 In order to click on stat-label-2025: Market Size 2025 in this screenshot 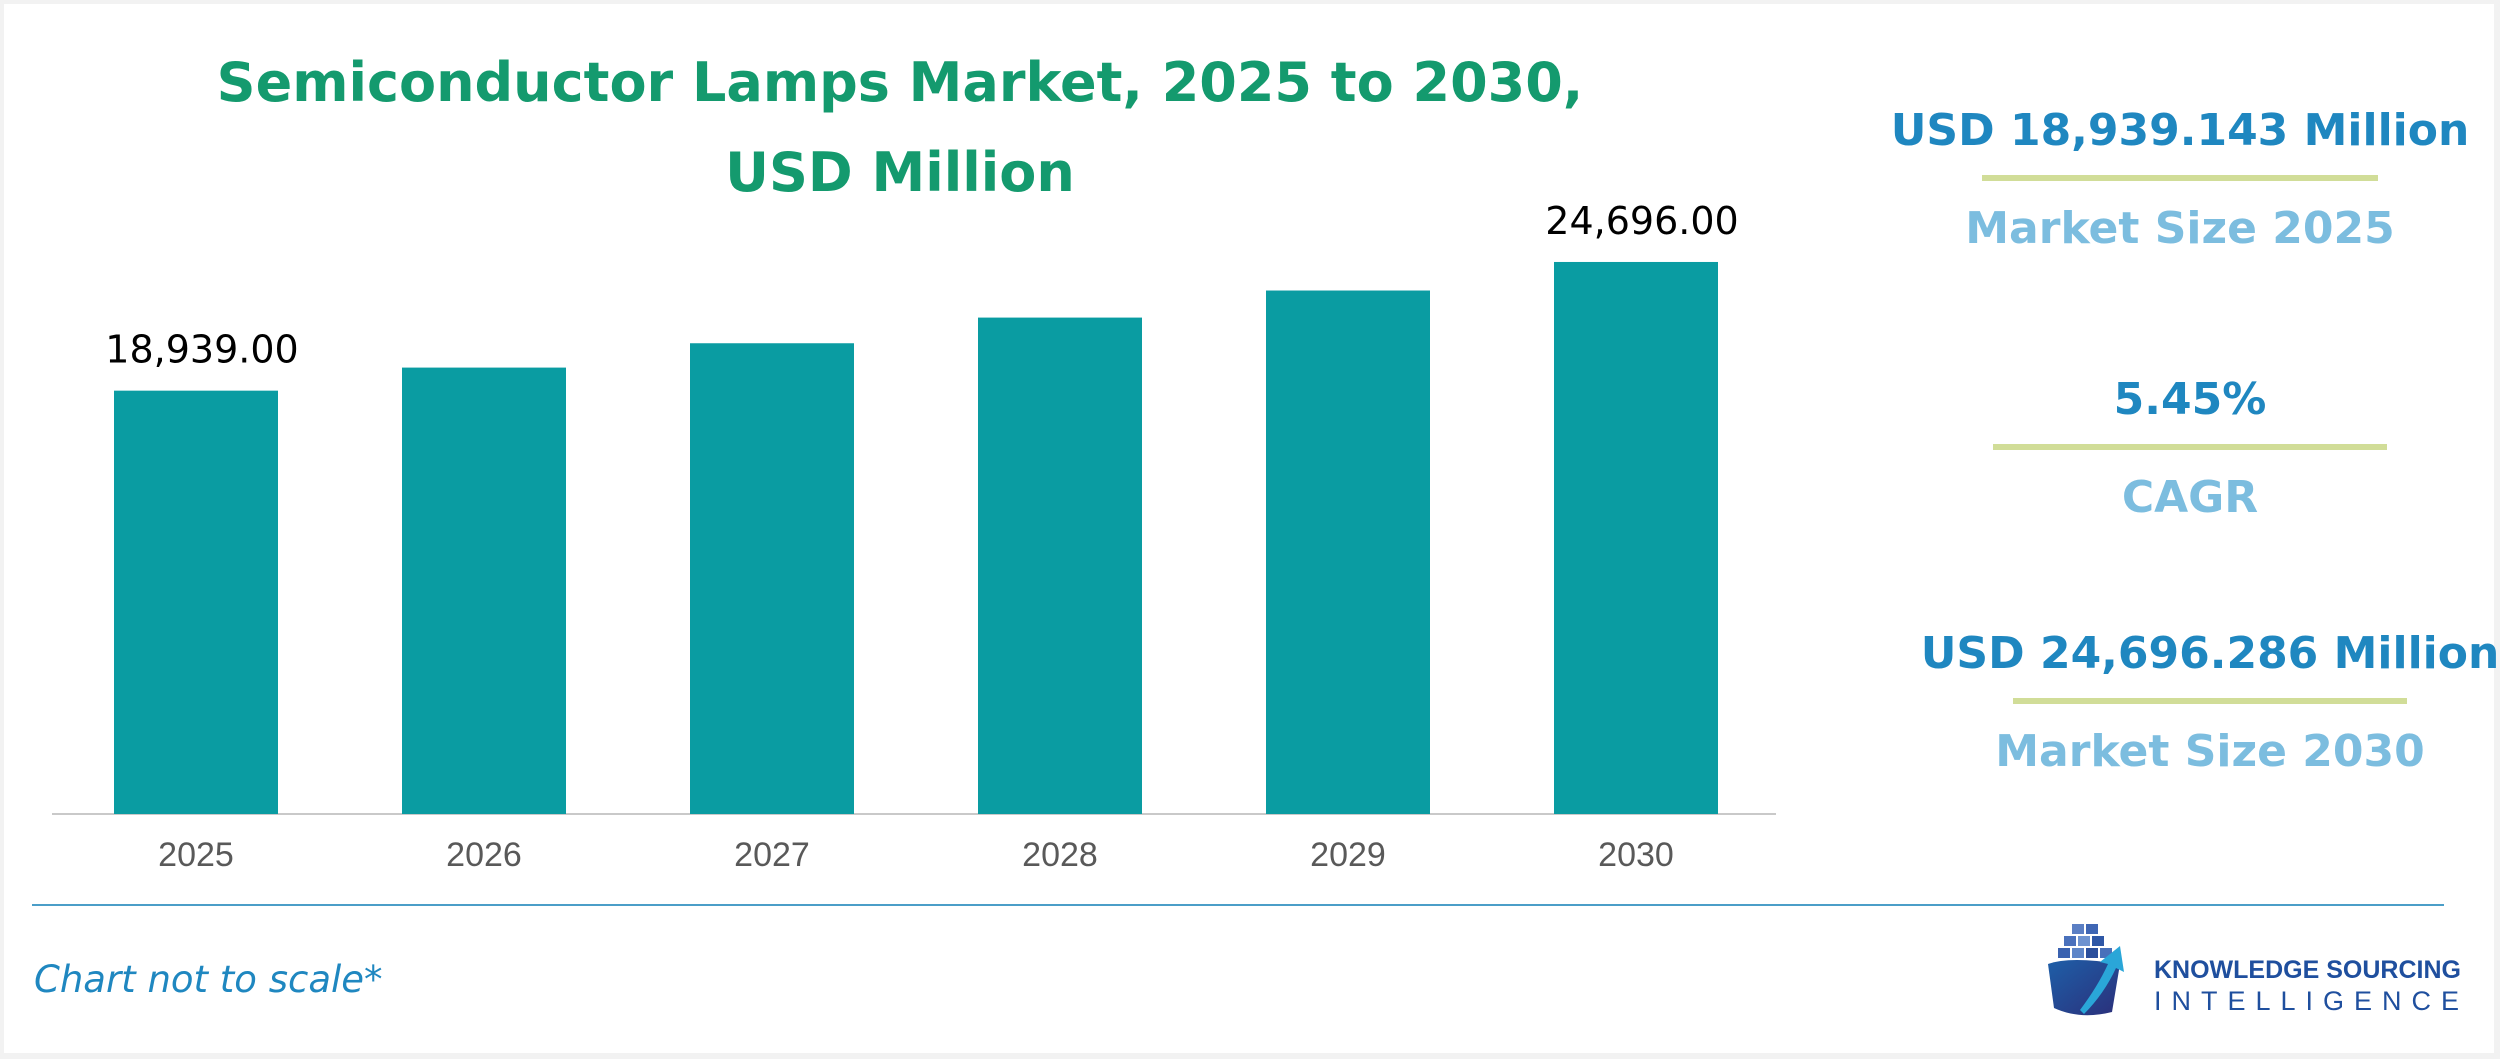, I will do `click(2180, 228)`.